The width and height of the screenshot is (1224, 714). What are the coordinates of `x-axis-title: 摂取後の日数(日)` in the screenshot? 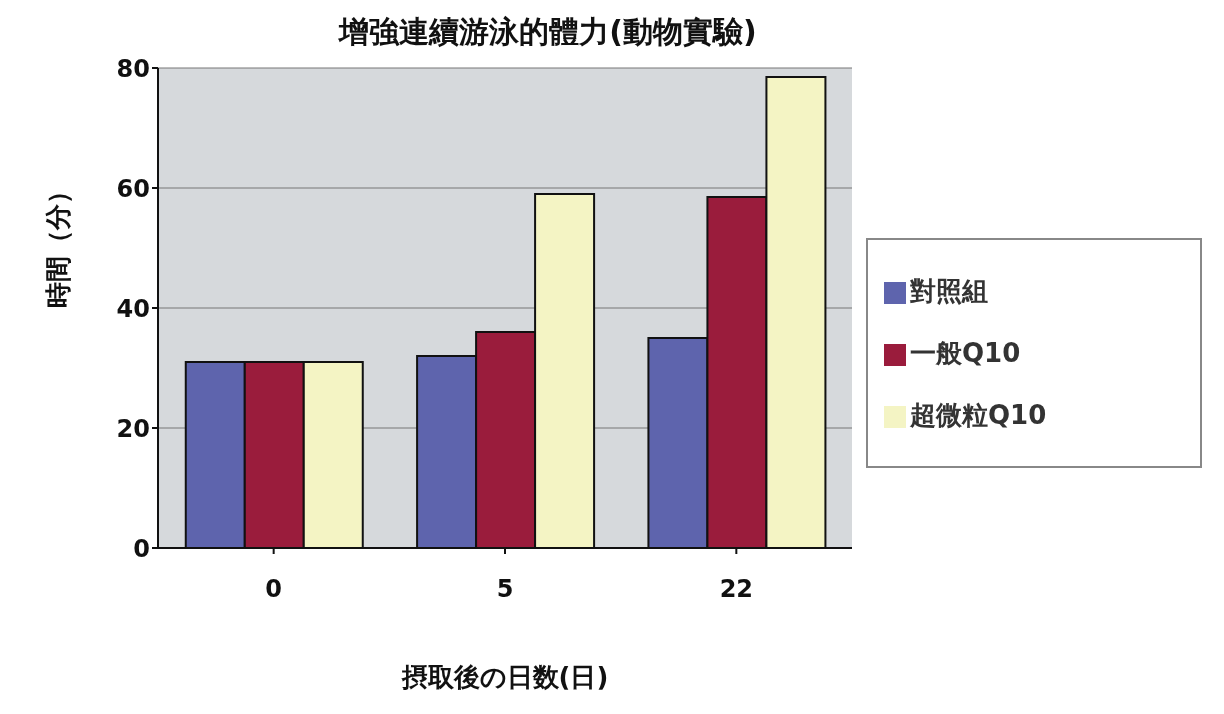 It's located at (504, 677).